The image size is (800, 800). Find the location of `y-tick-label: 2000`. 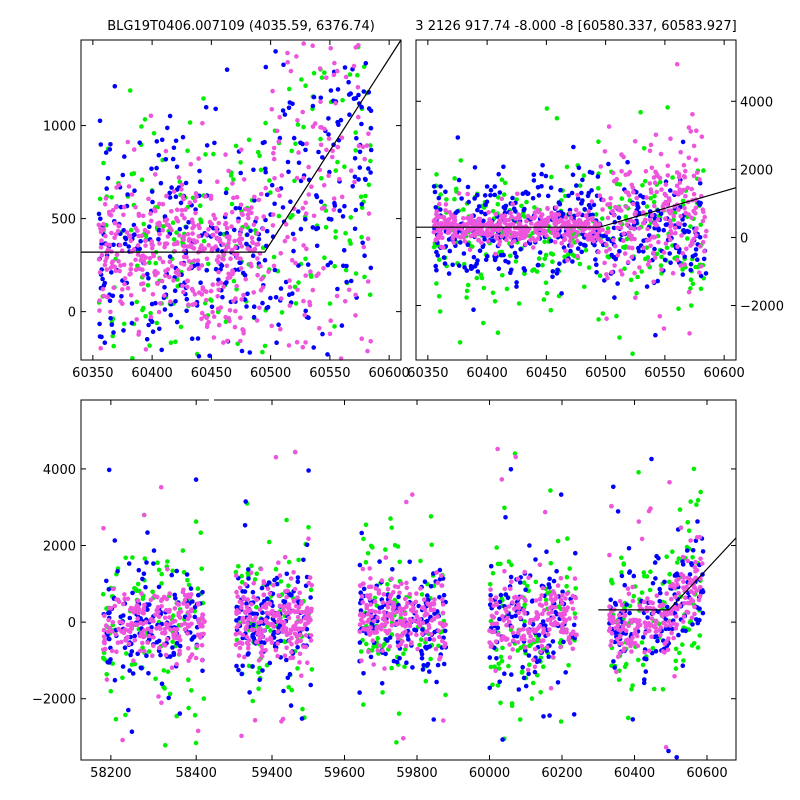

y-tick-label: 2000 is located at coordinates (756, 170).